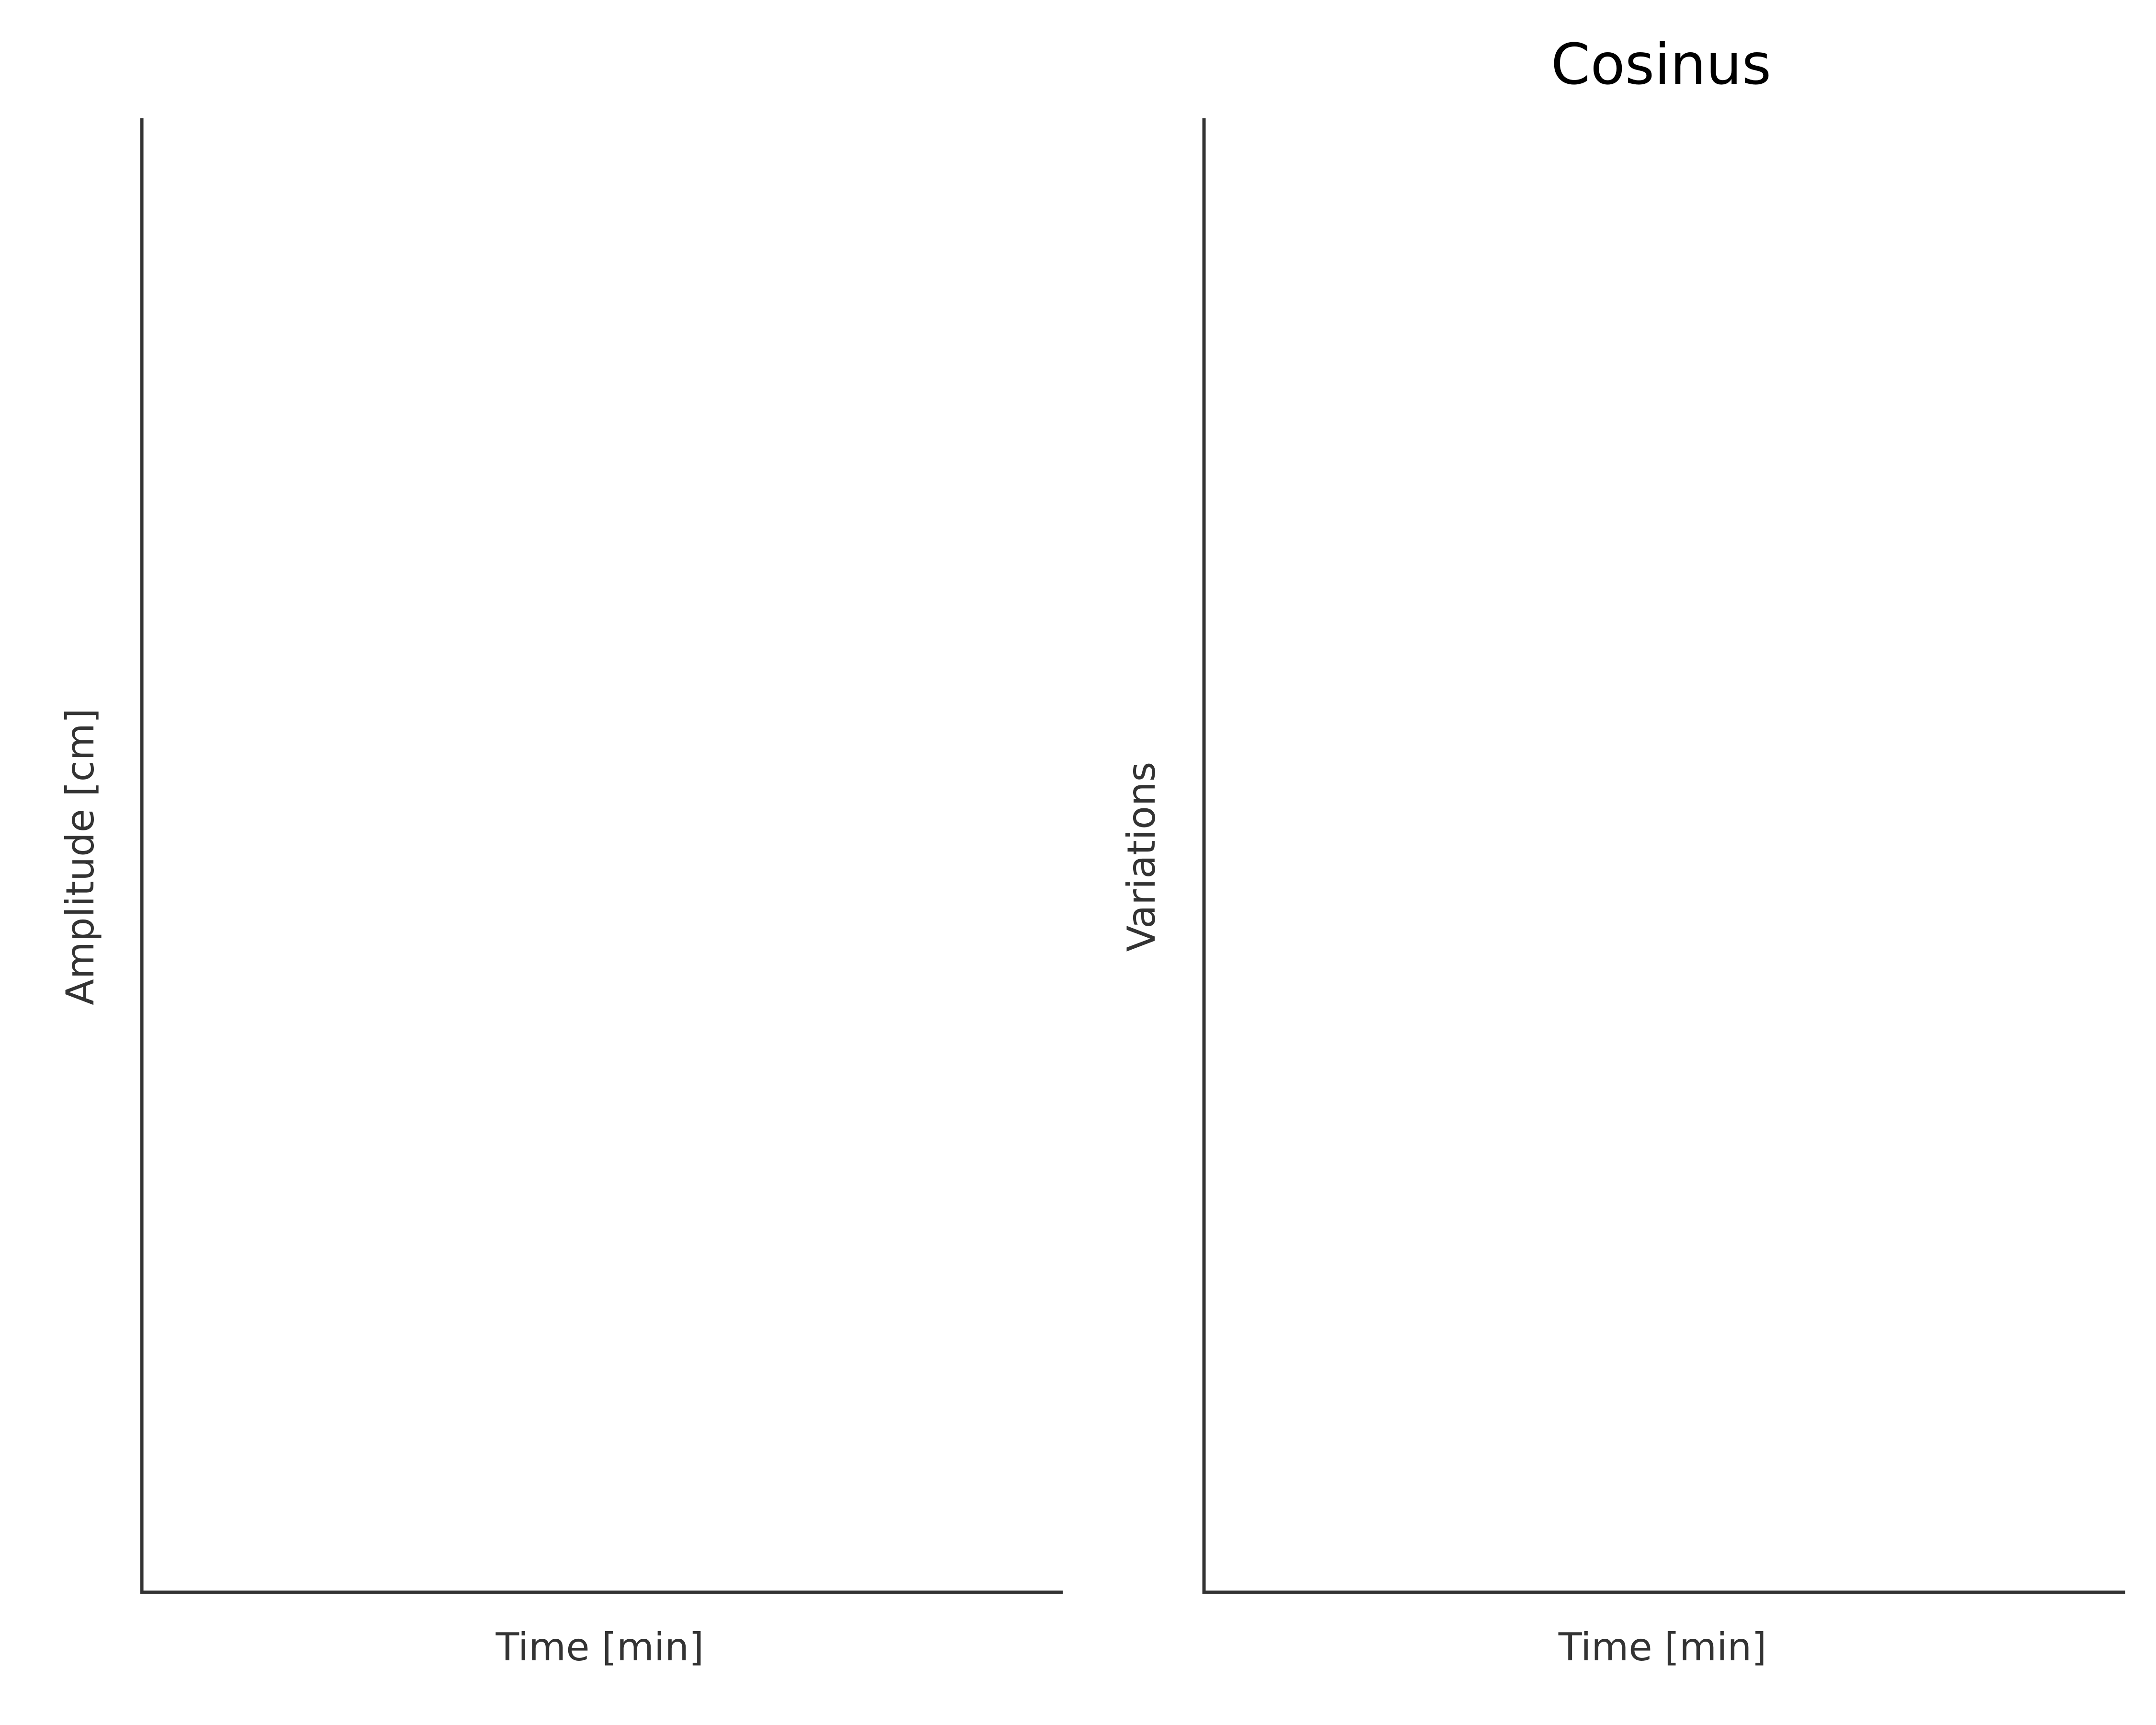  Describe the element at coordinates (599, 1647) in the screenshot. I see `x-axis-label-left: Time [min]` at that location.